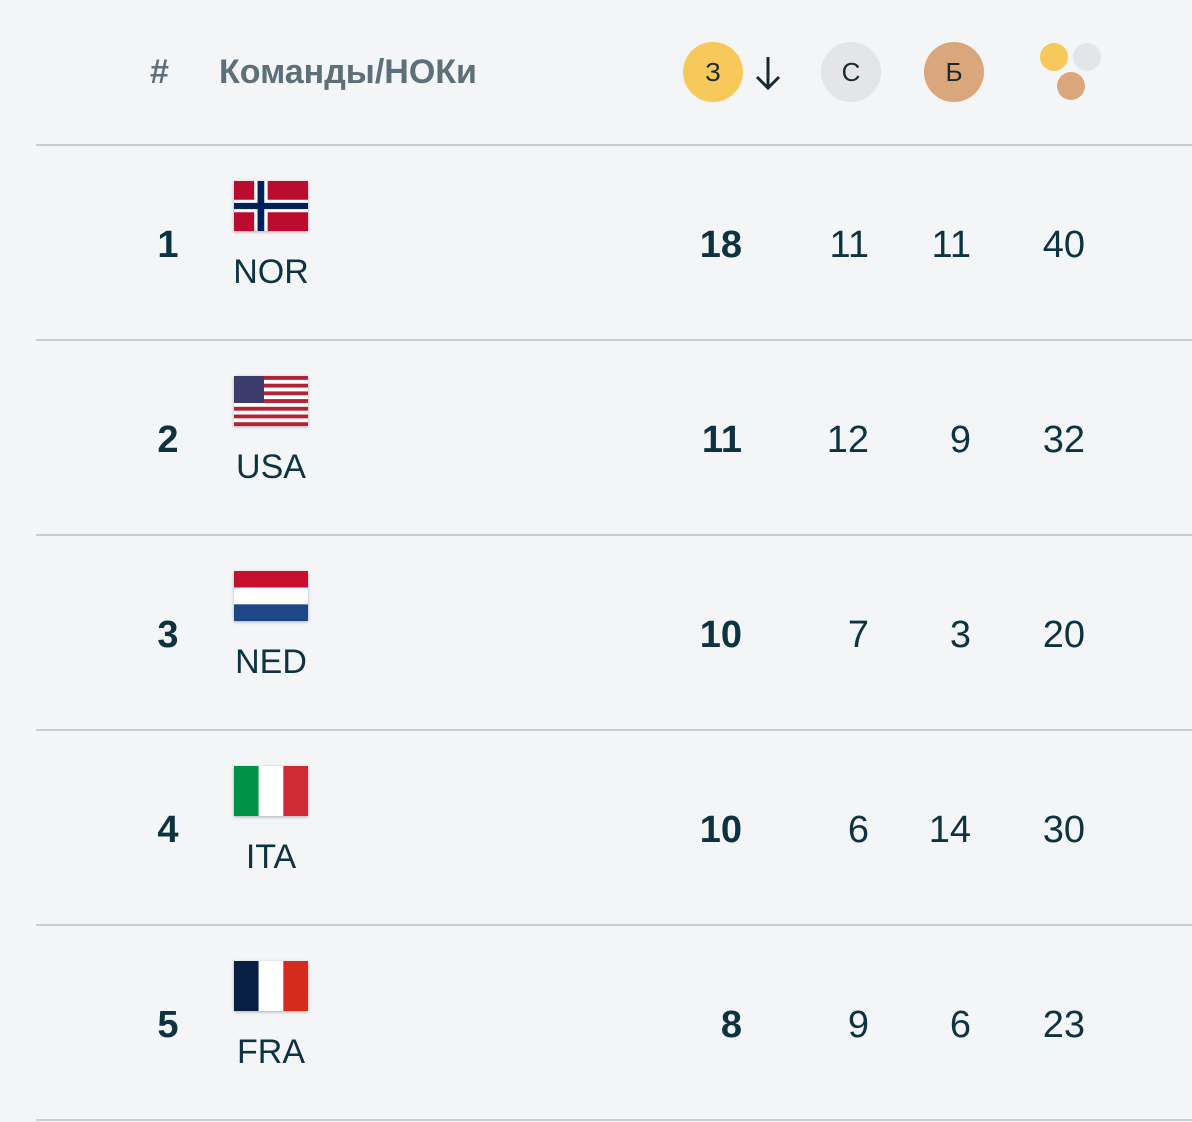 Image resolution: width=1192 pixels, height=1122 pixels. I want to click on team-code: NED, so click(271, 662).